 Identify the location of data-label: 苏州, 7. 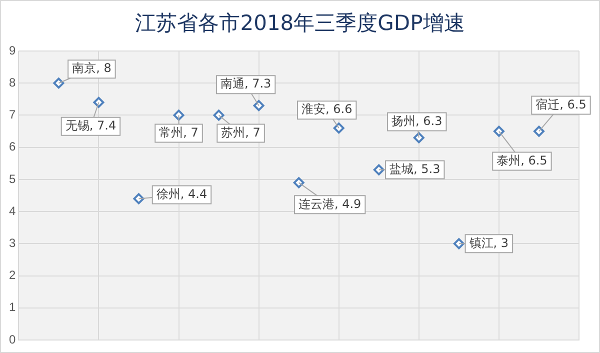
(240, 132).